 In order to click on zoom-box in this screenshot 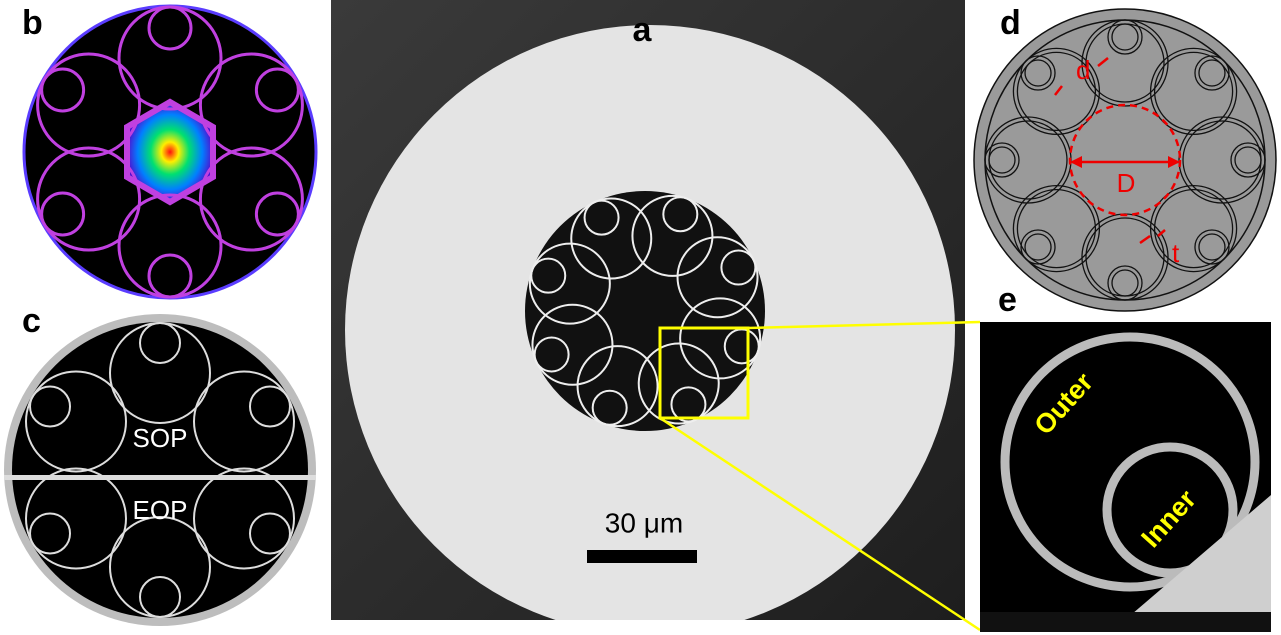, I will do `click(704, 373)`.